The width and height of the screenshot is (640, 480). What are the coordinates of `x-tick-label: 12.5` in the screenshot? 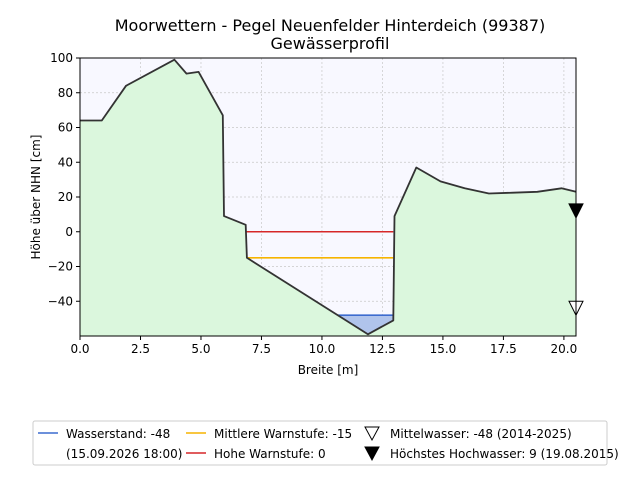 It's located at (382, 349).